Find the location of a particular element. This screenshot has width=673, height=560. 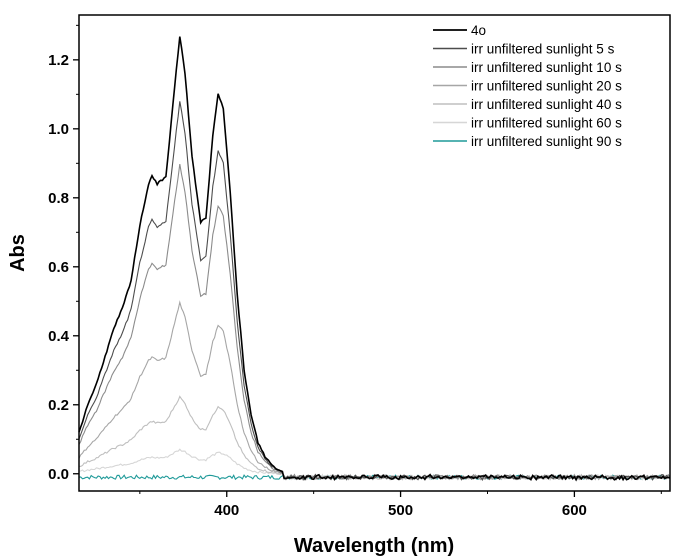

y-tick-label: 0.8 is located at coordinates (58, 198).